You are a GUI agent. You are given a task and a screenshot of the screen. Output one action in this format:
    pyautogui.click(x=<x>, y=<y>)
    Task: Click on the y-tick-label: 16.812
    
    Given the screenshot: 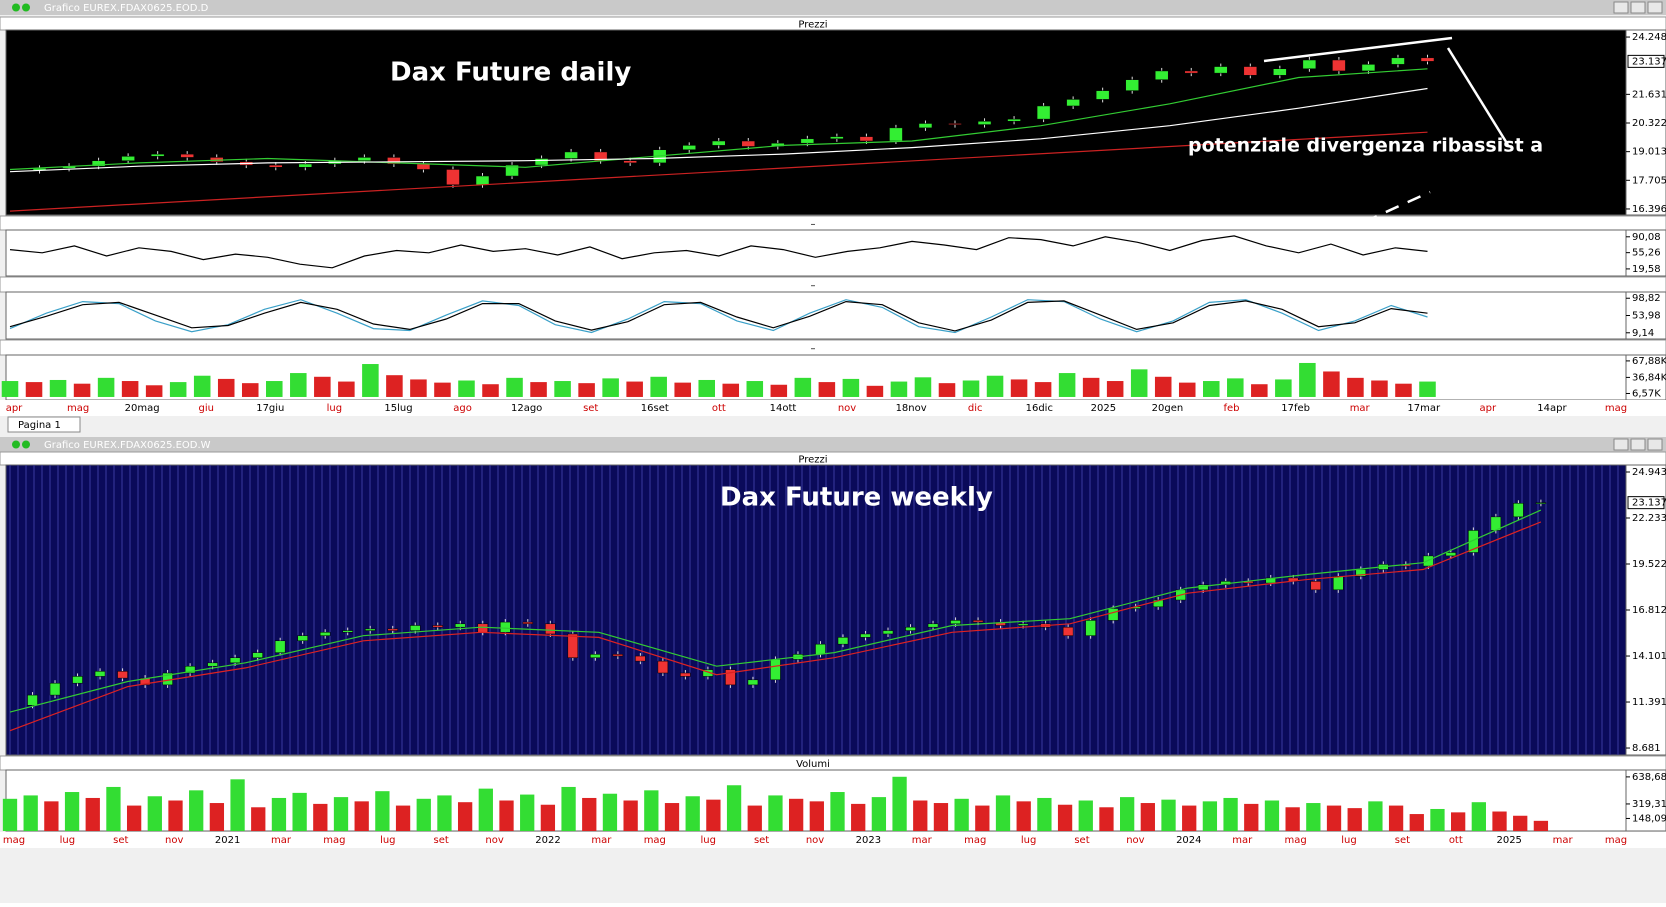 What is the action you would take?
    pyautogui.click(x=1649, y=610)
    